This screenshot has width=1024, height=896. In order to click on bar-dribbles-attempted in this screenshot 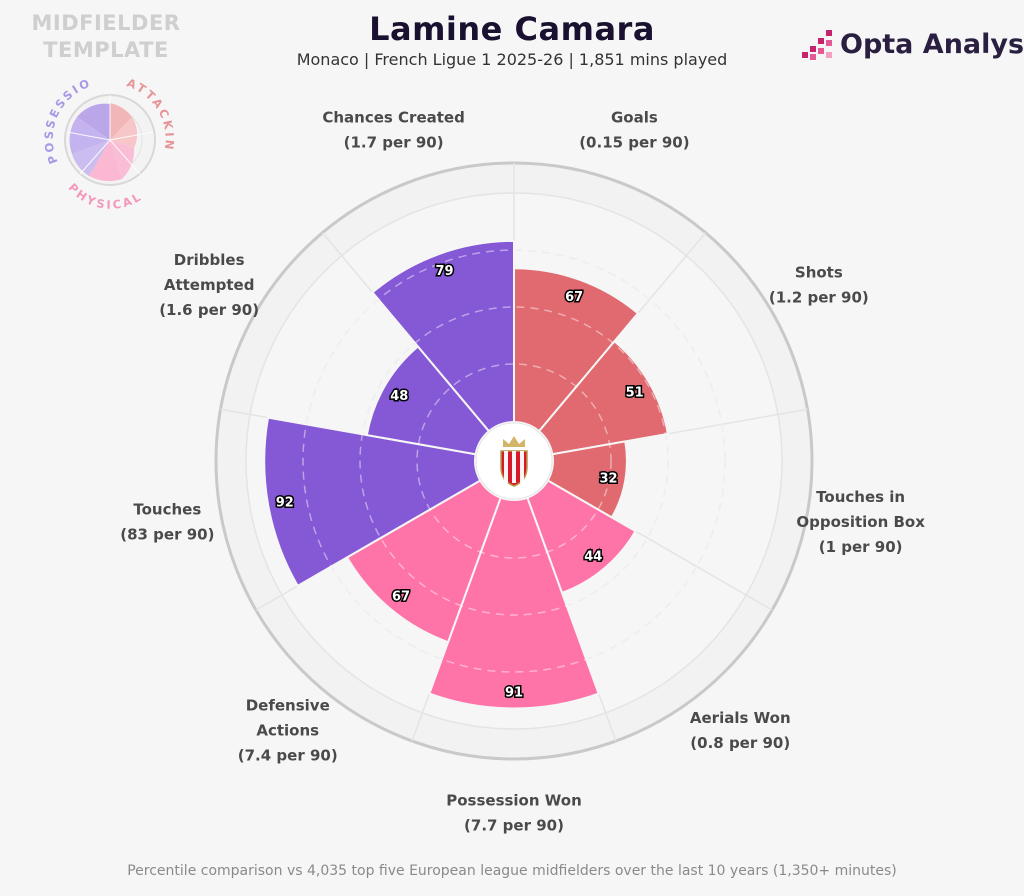, I will do `click(441, 404)`.